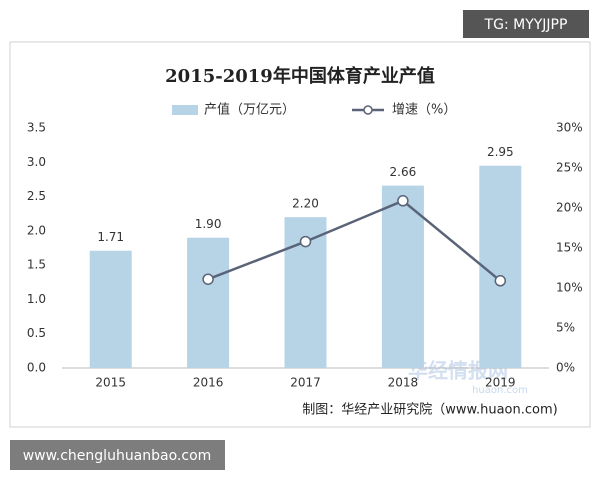 This screenshot has width=600, height=484. Describe the element at coordinates (36, 333) in the screenshot. I see `y-tick-label: 0.5` at that location.